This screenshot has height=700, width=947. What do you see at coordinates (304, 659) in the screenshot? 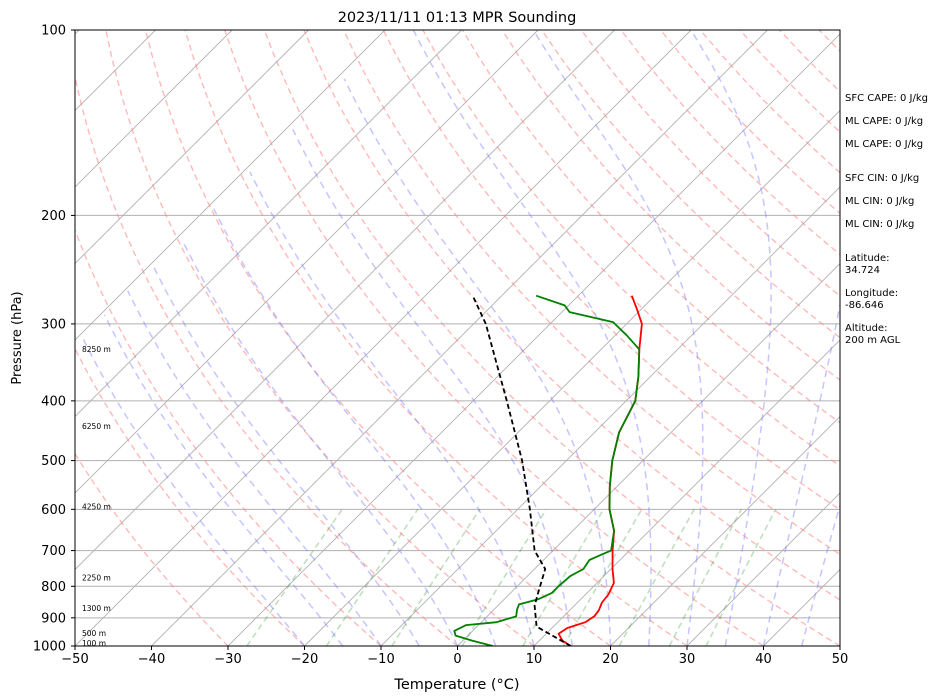
I see `x-tick-label: −20` at bounding box center [304, 659].